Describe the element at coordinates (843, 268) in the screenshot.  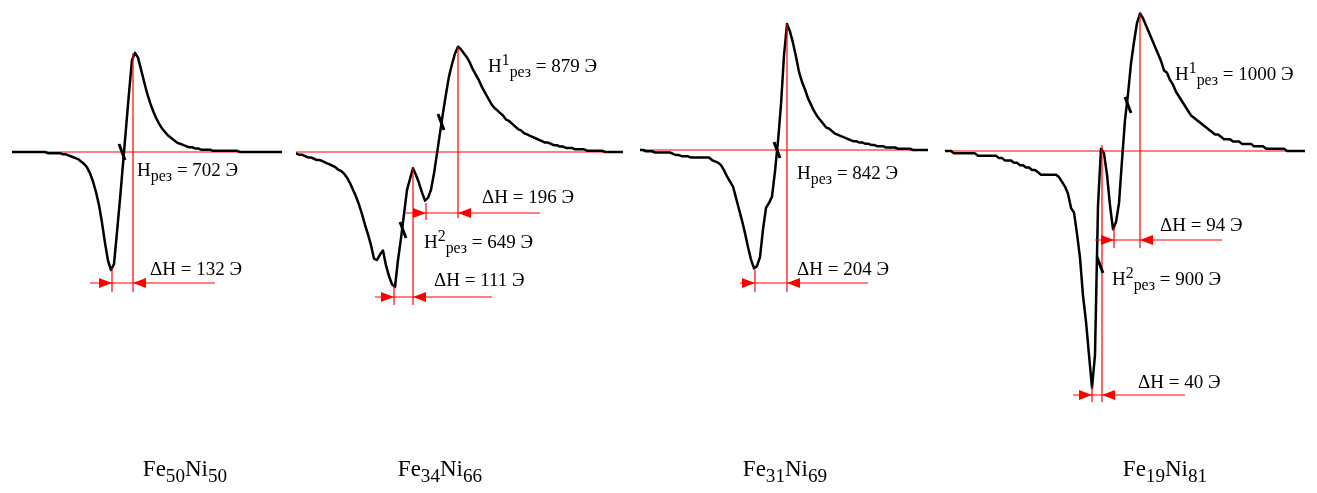
I see `annotation: ΔH = 204 Э` at that location.